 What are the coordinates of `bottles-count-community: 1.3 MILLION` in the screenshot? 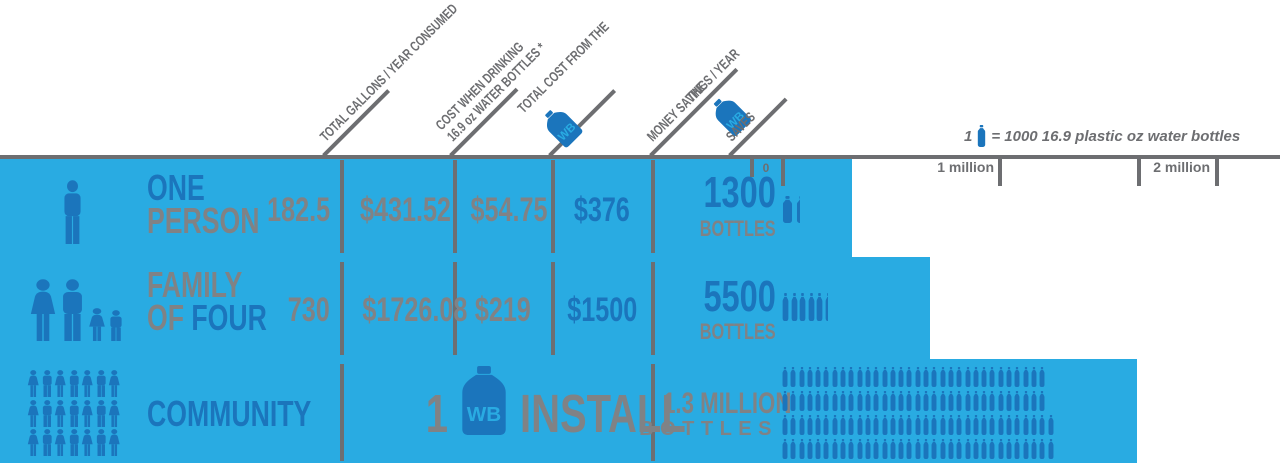 It's located at (727, 403).